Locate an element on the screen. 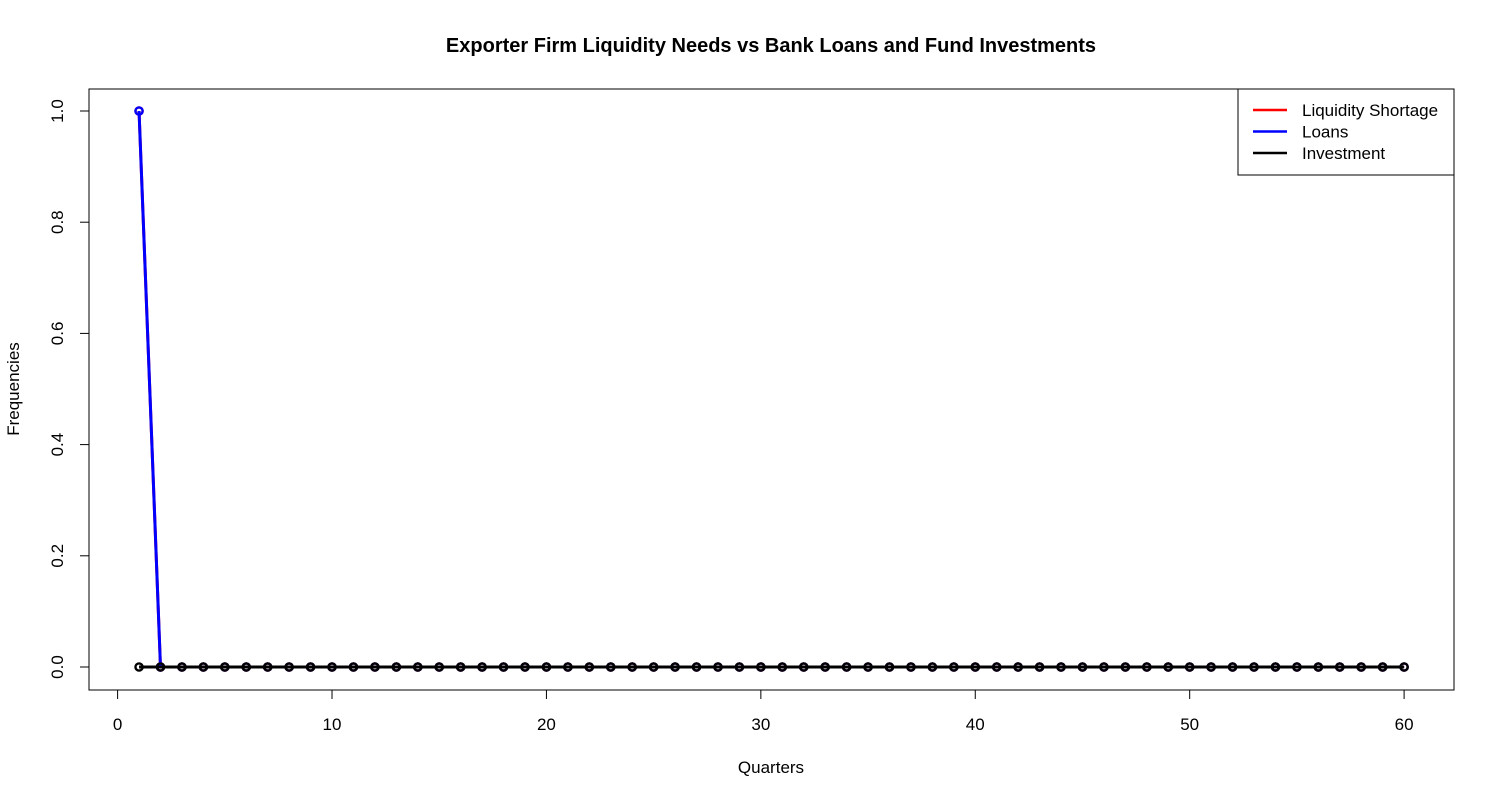  y-tick-label: 0.0 is located at coordinates (57, 667).